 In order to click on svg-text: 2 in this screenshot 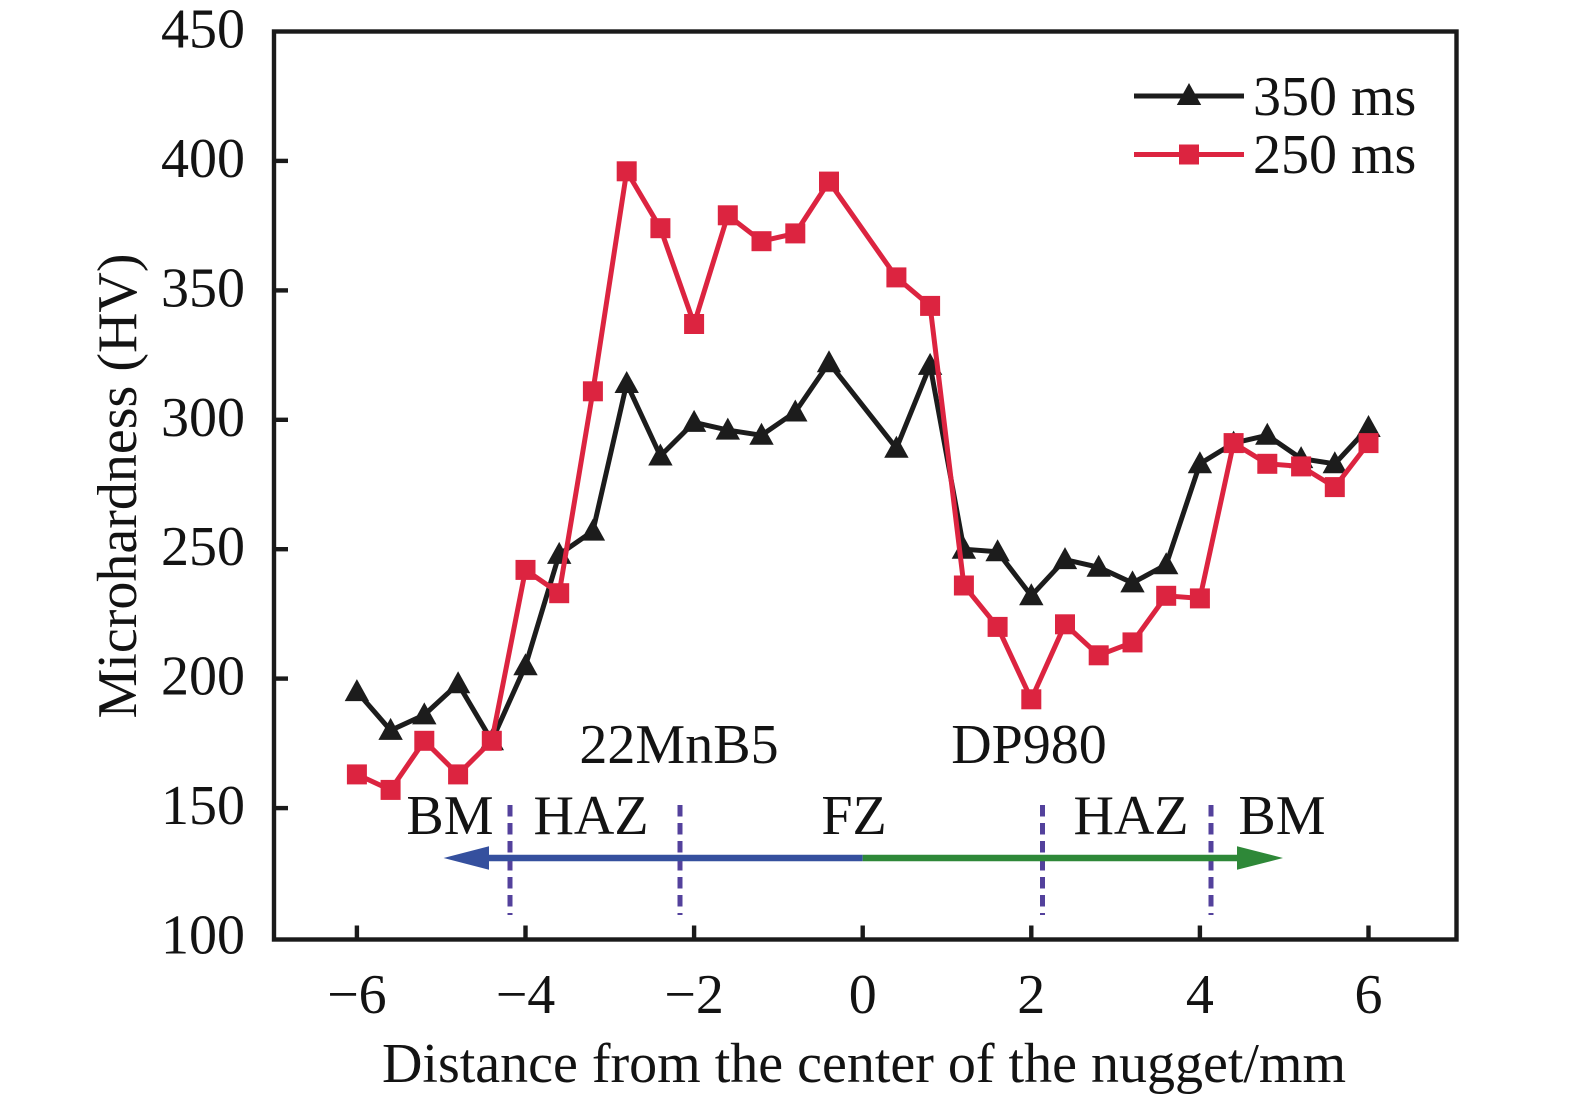, I will do `click(1031, 995)`.